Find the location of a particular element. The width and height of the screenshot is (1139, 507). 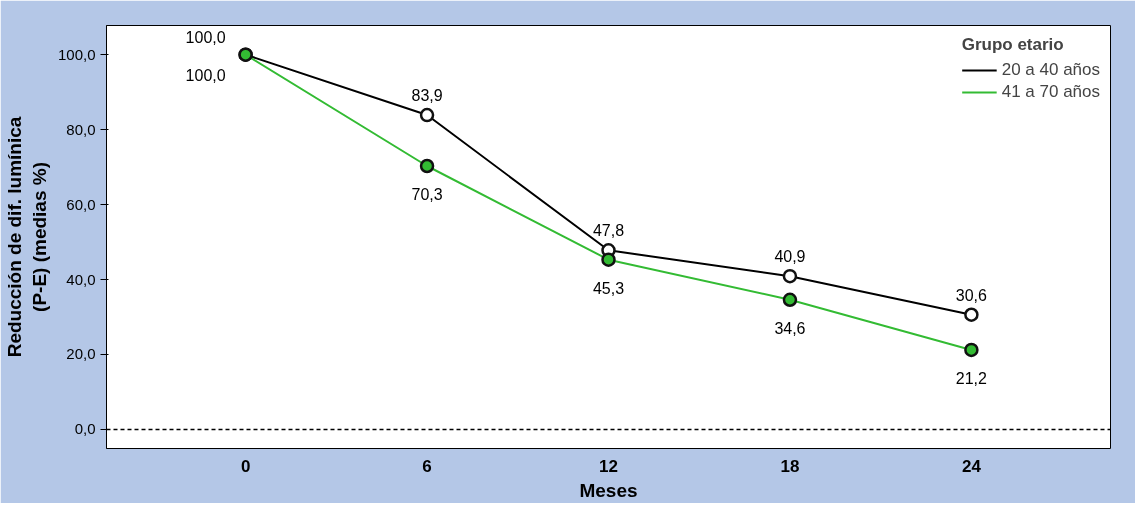

data-label: 34,6 is located at coordinates (790, 328).